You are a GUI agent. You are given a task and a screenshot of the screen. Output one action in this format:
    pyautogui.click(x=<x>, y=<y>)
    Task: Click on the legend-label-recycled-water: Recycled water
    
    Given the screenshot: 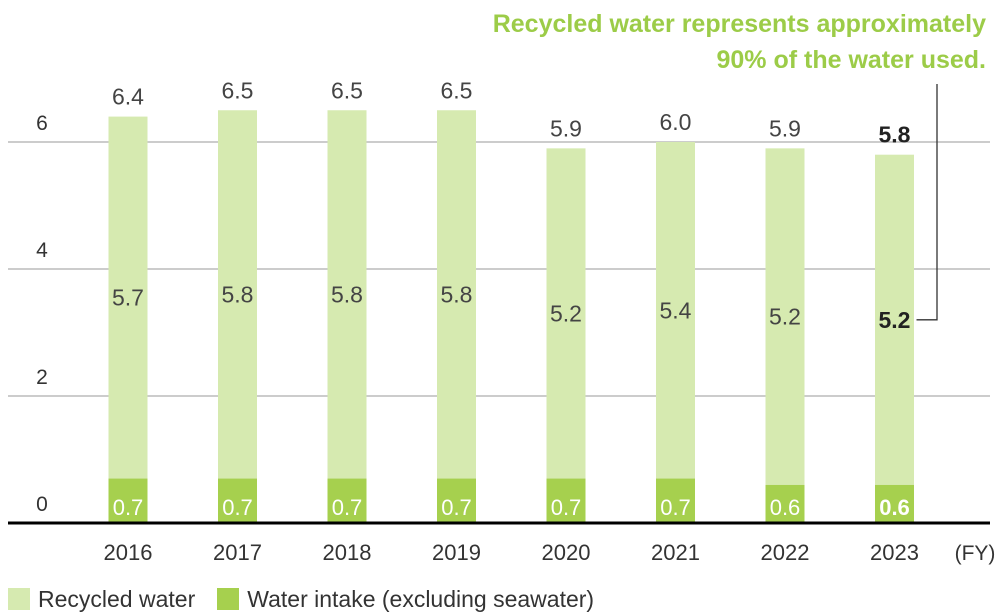 What is the action you would take?
    pyautogui.click(x=117, y=598)
    